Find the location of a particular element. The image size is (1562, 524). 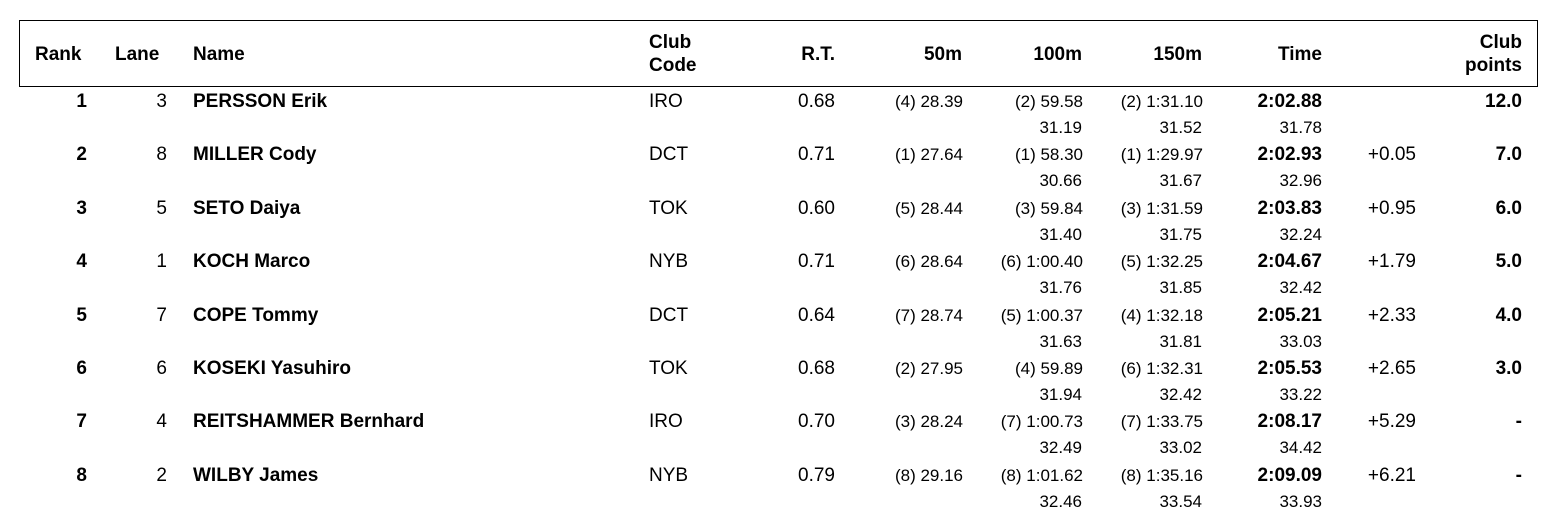

lap-100m: 31.76 is located at coordinates (1060, 288).